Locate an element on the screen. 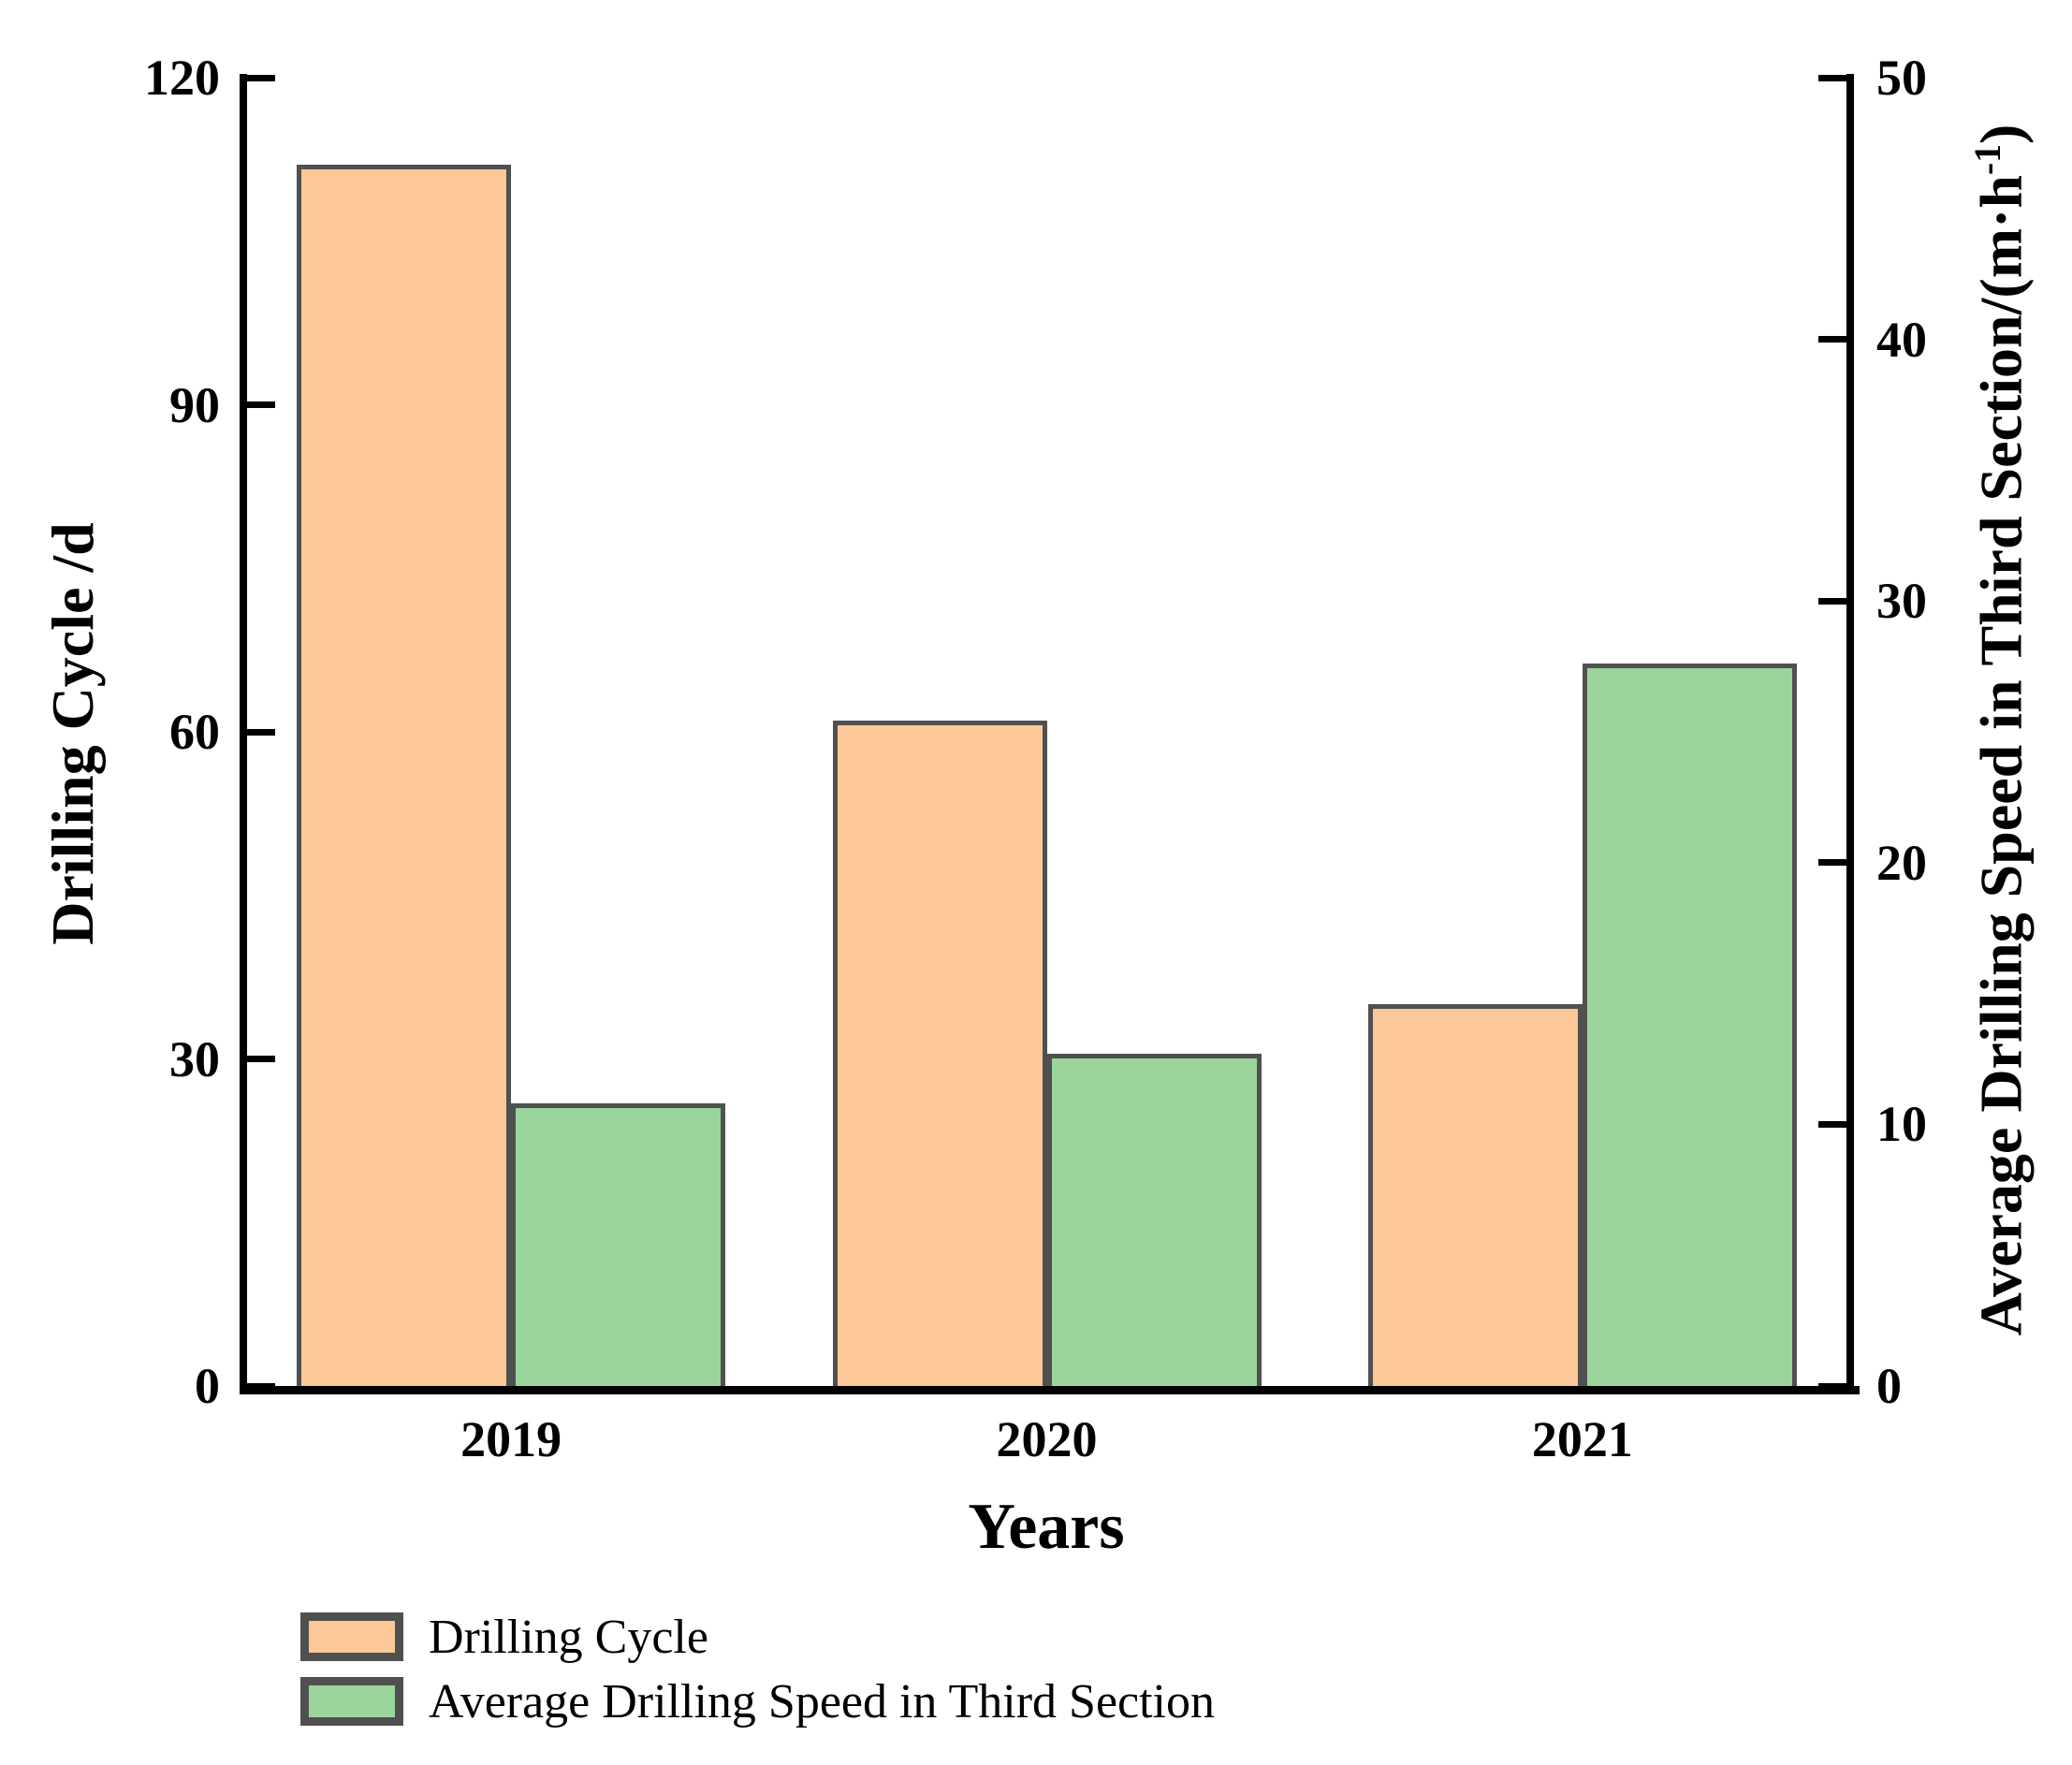 Image resolution: width=2072 pixels, height=1765 pixels. right-axis-title-close: ) is located at coordinates (2001, 134).